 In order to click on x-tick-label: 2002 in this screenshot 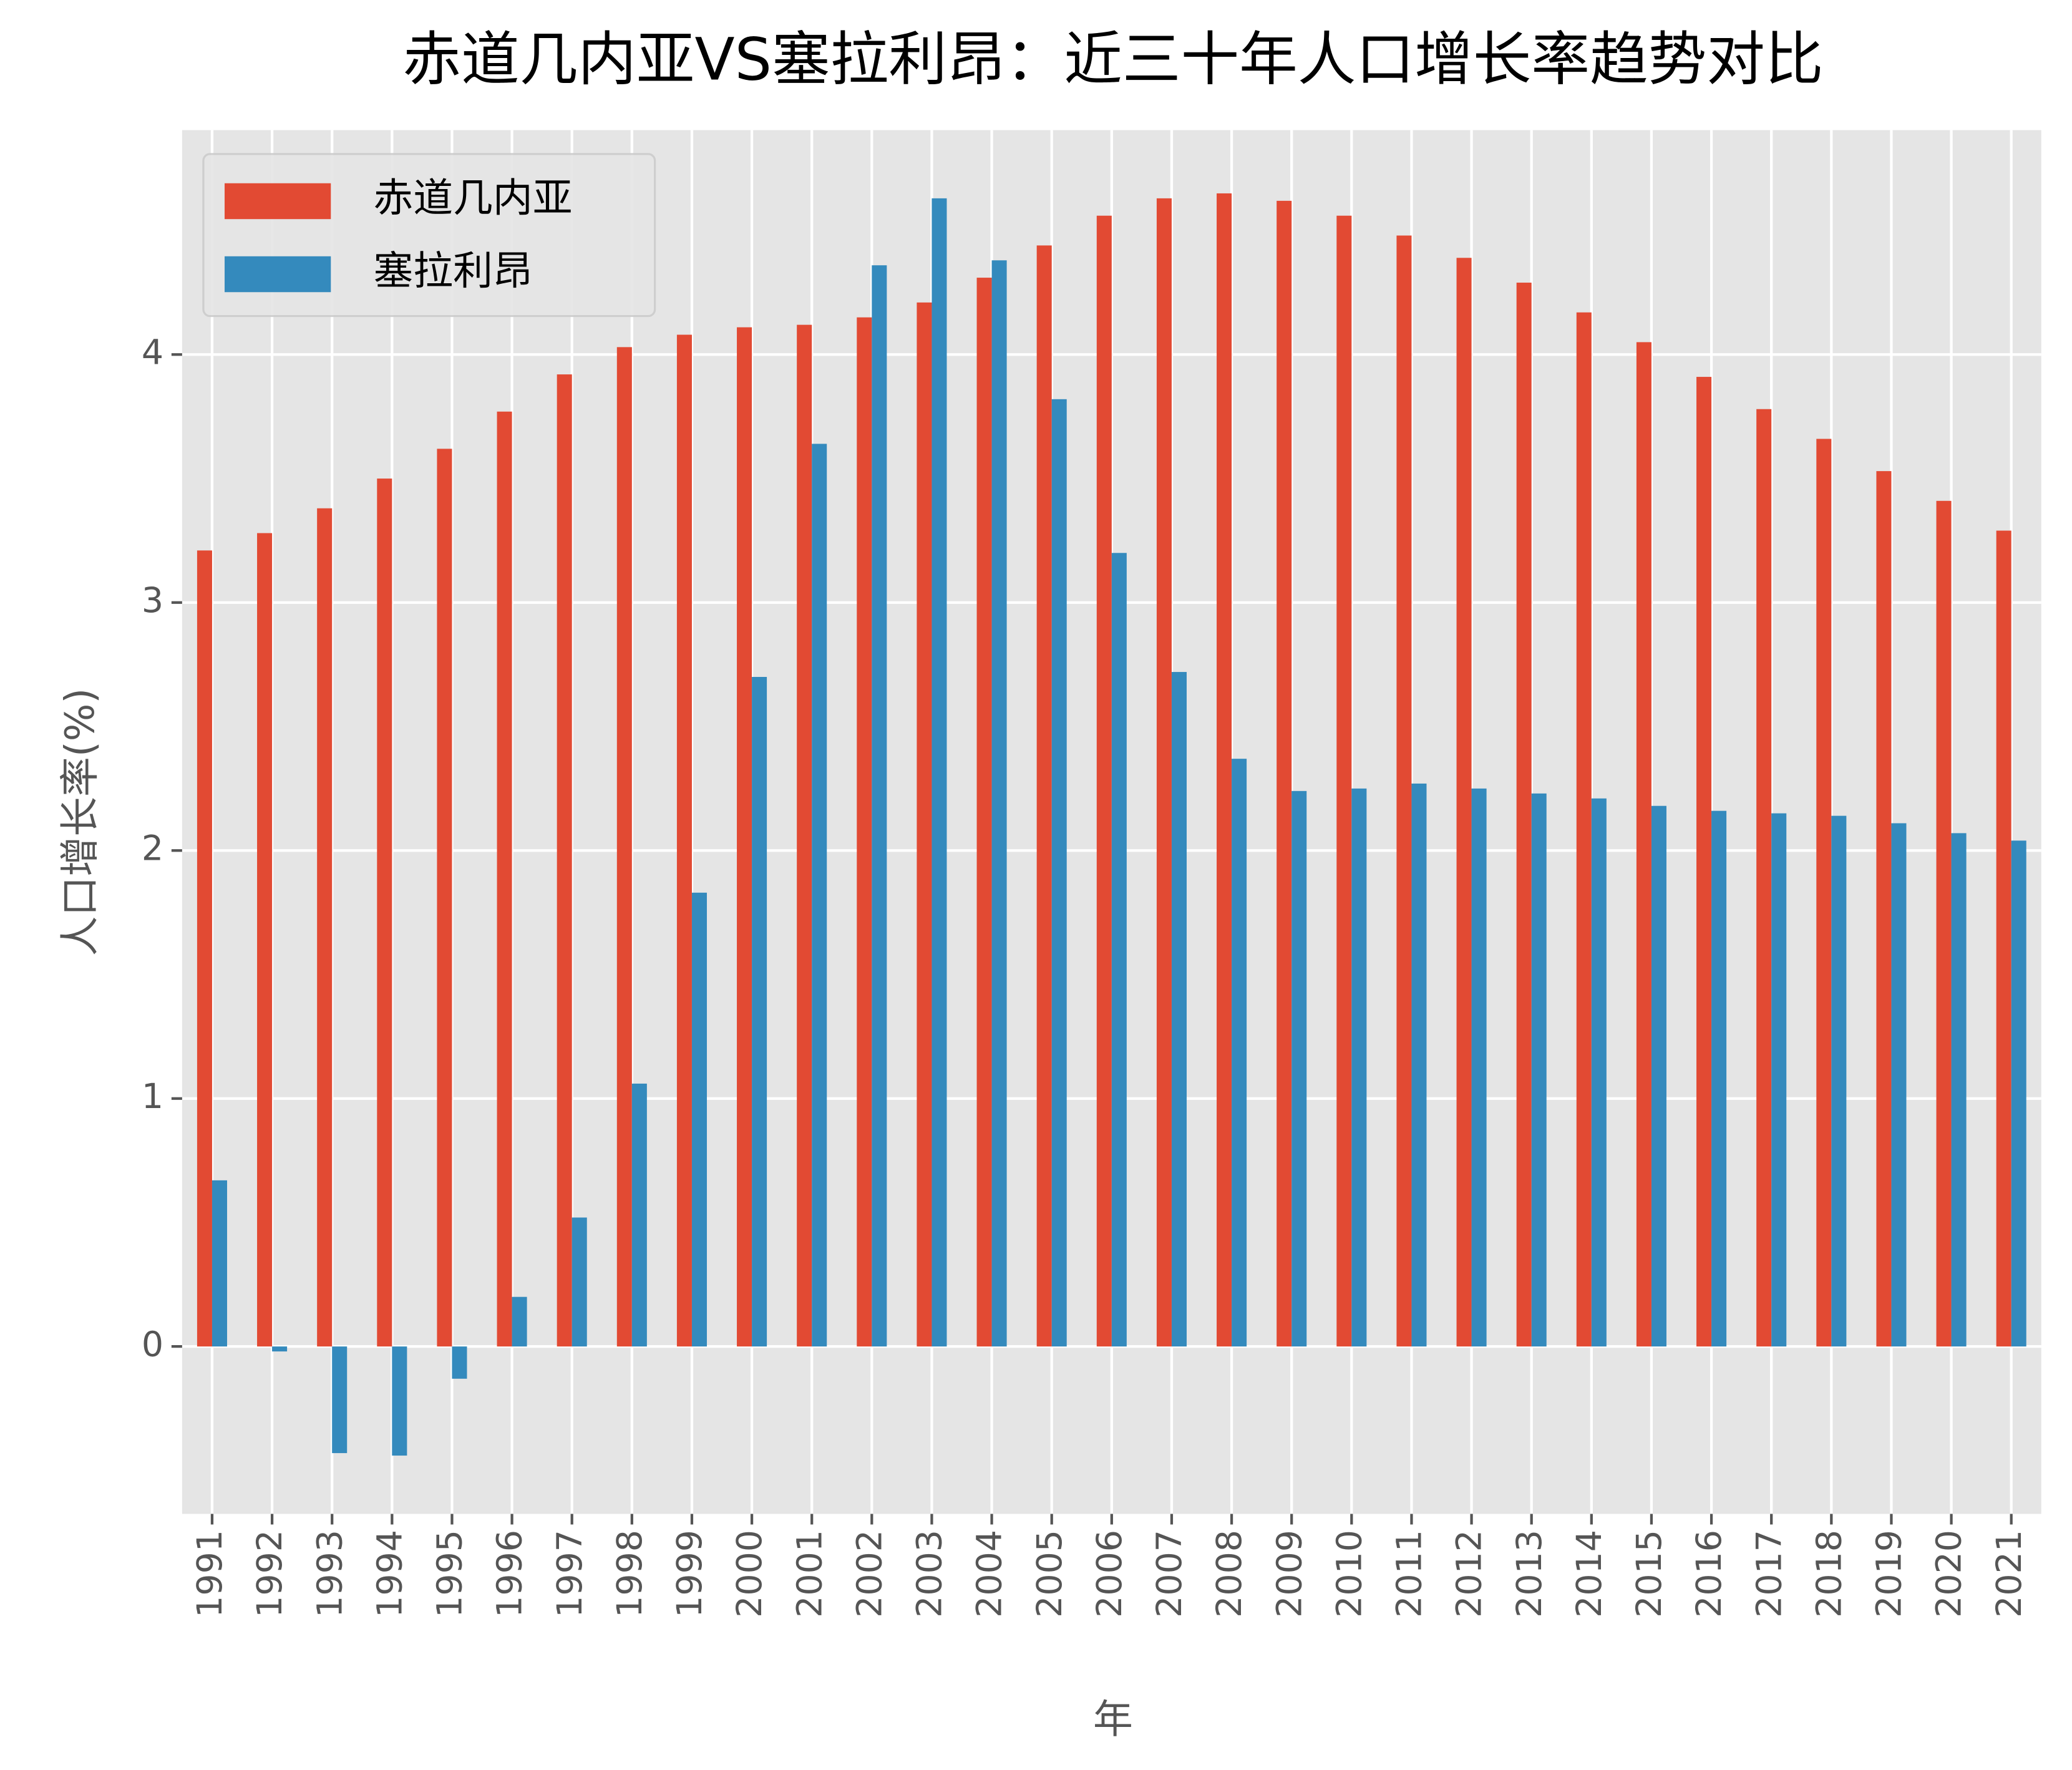, I will do `click(870, 1574)`.